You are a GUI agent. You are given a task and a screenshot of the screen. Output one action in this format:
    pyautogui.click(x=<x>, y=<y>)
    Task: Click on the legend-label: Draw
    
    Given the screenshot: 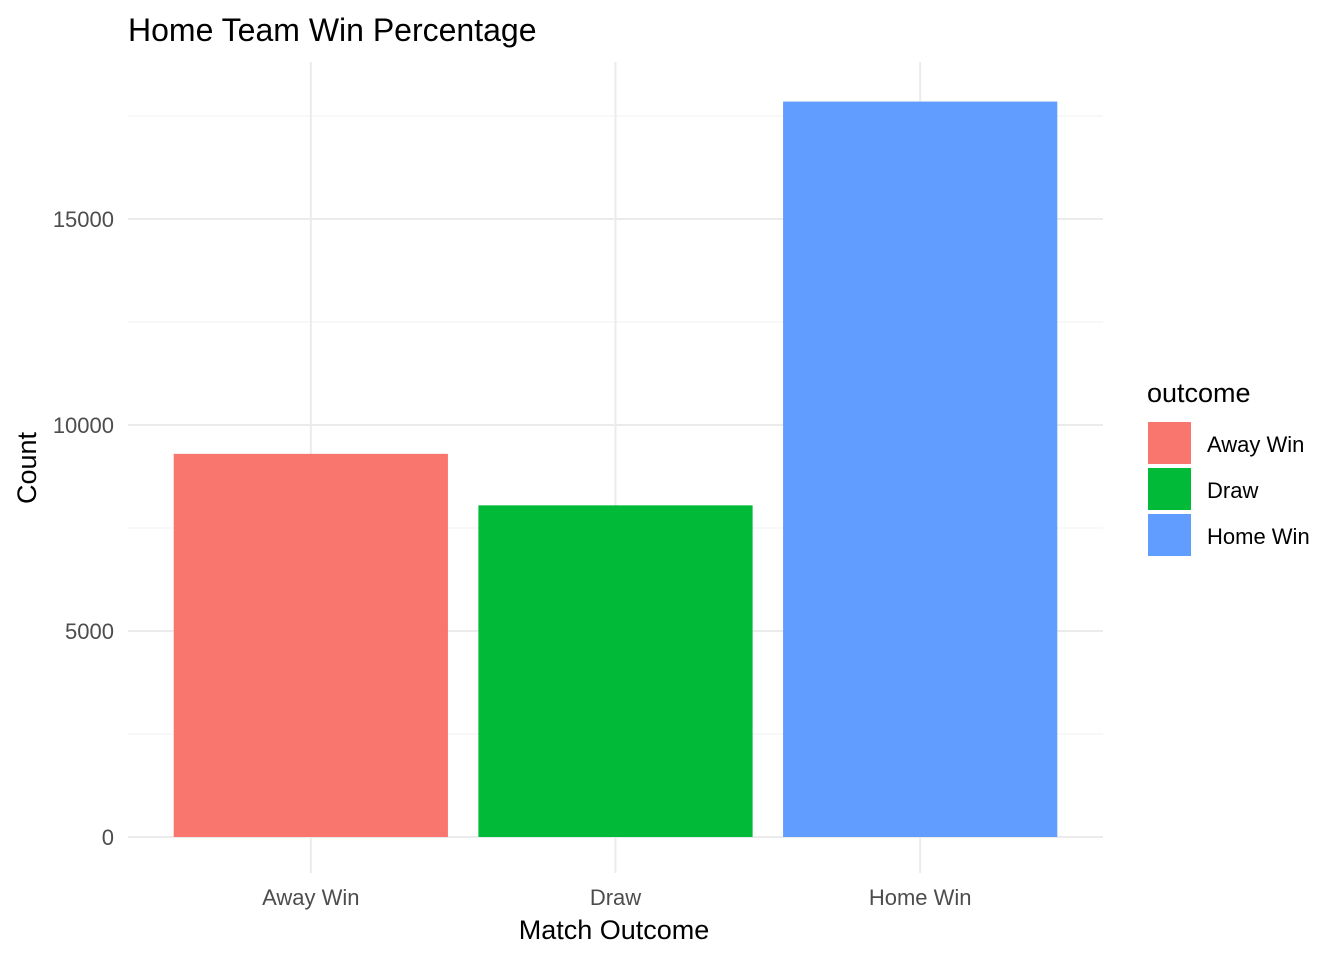 What is the action you would take?
    pyautogui.click(x=1232, y=490)
    